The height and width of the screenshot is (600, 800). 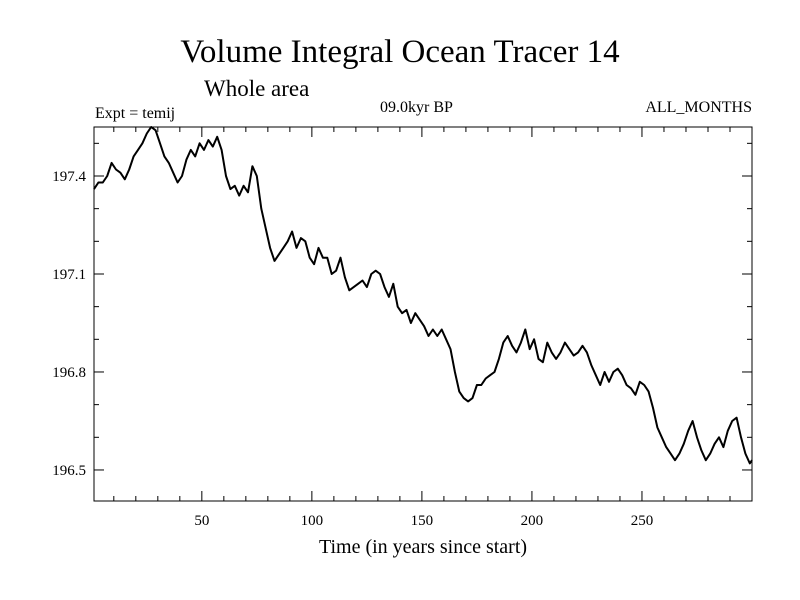 What do you see at coordinates (416, 107) in the screenshot?
I see `period-label: 09.0kyr BP` at bounding box center [416, 107].